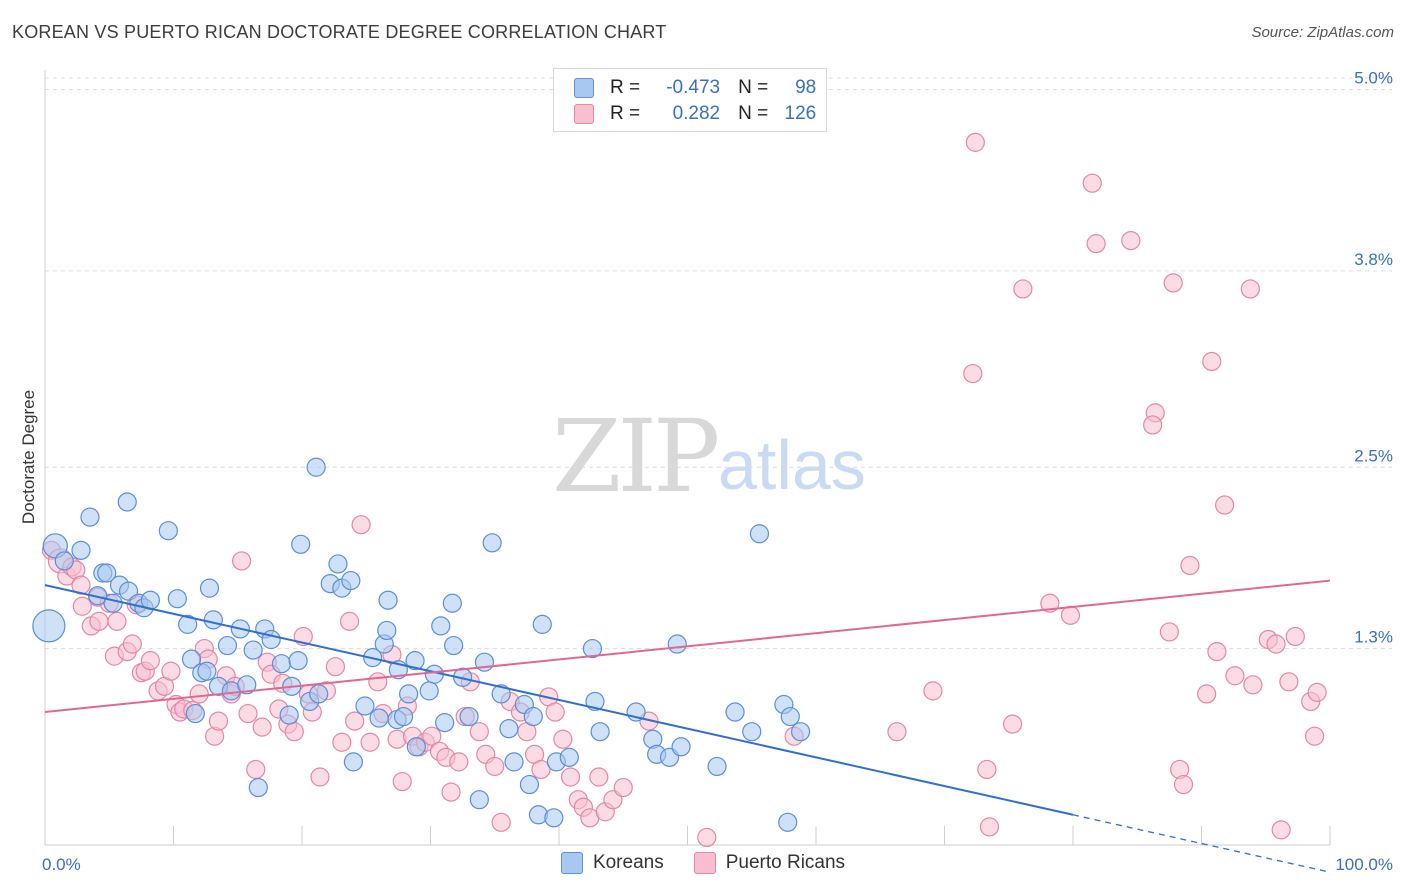 The image size is (1406, 892). Describe the element at coordinates (769, 863) in the screenshot. I see `legend-item-puerto-ricans: Puerto Ricans` at that location.